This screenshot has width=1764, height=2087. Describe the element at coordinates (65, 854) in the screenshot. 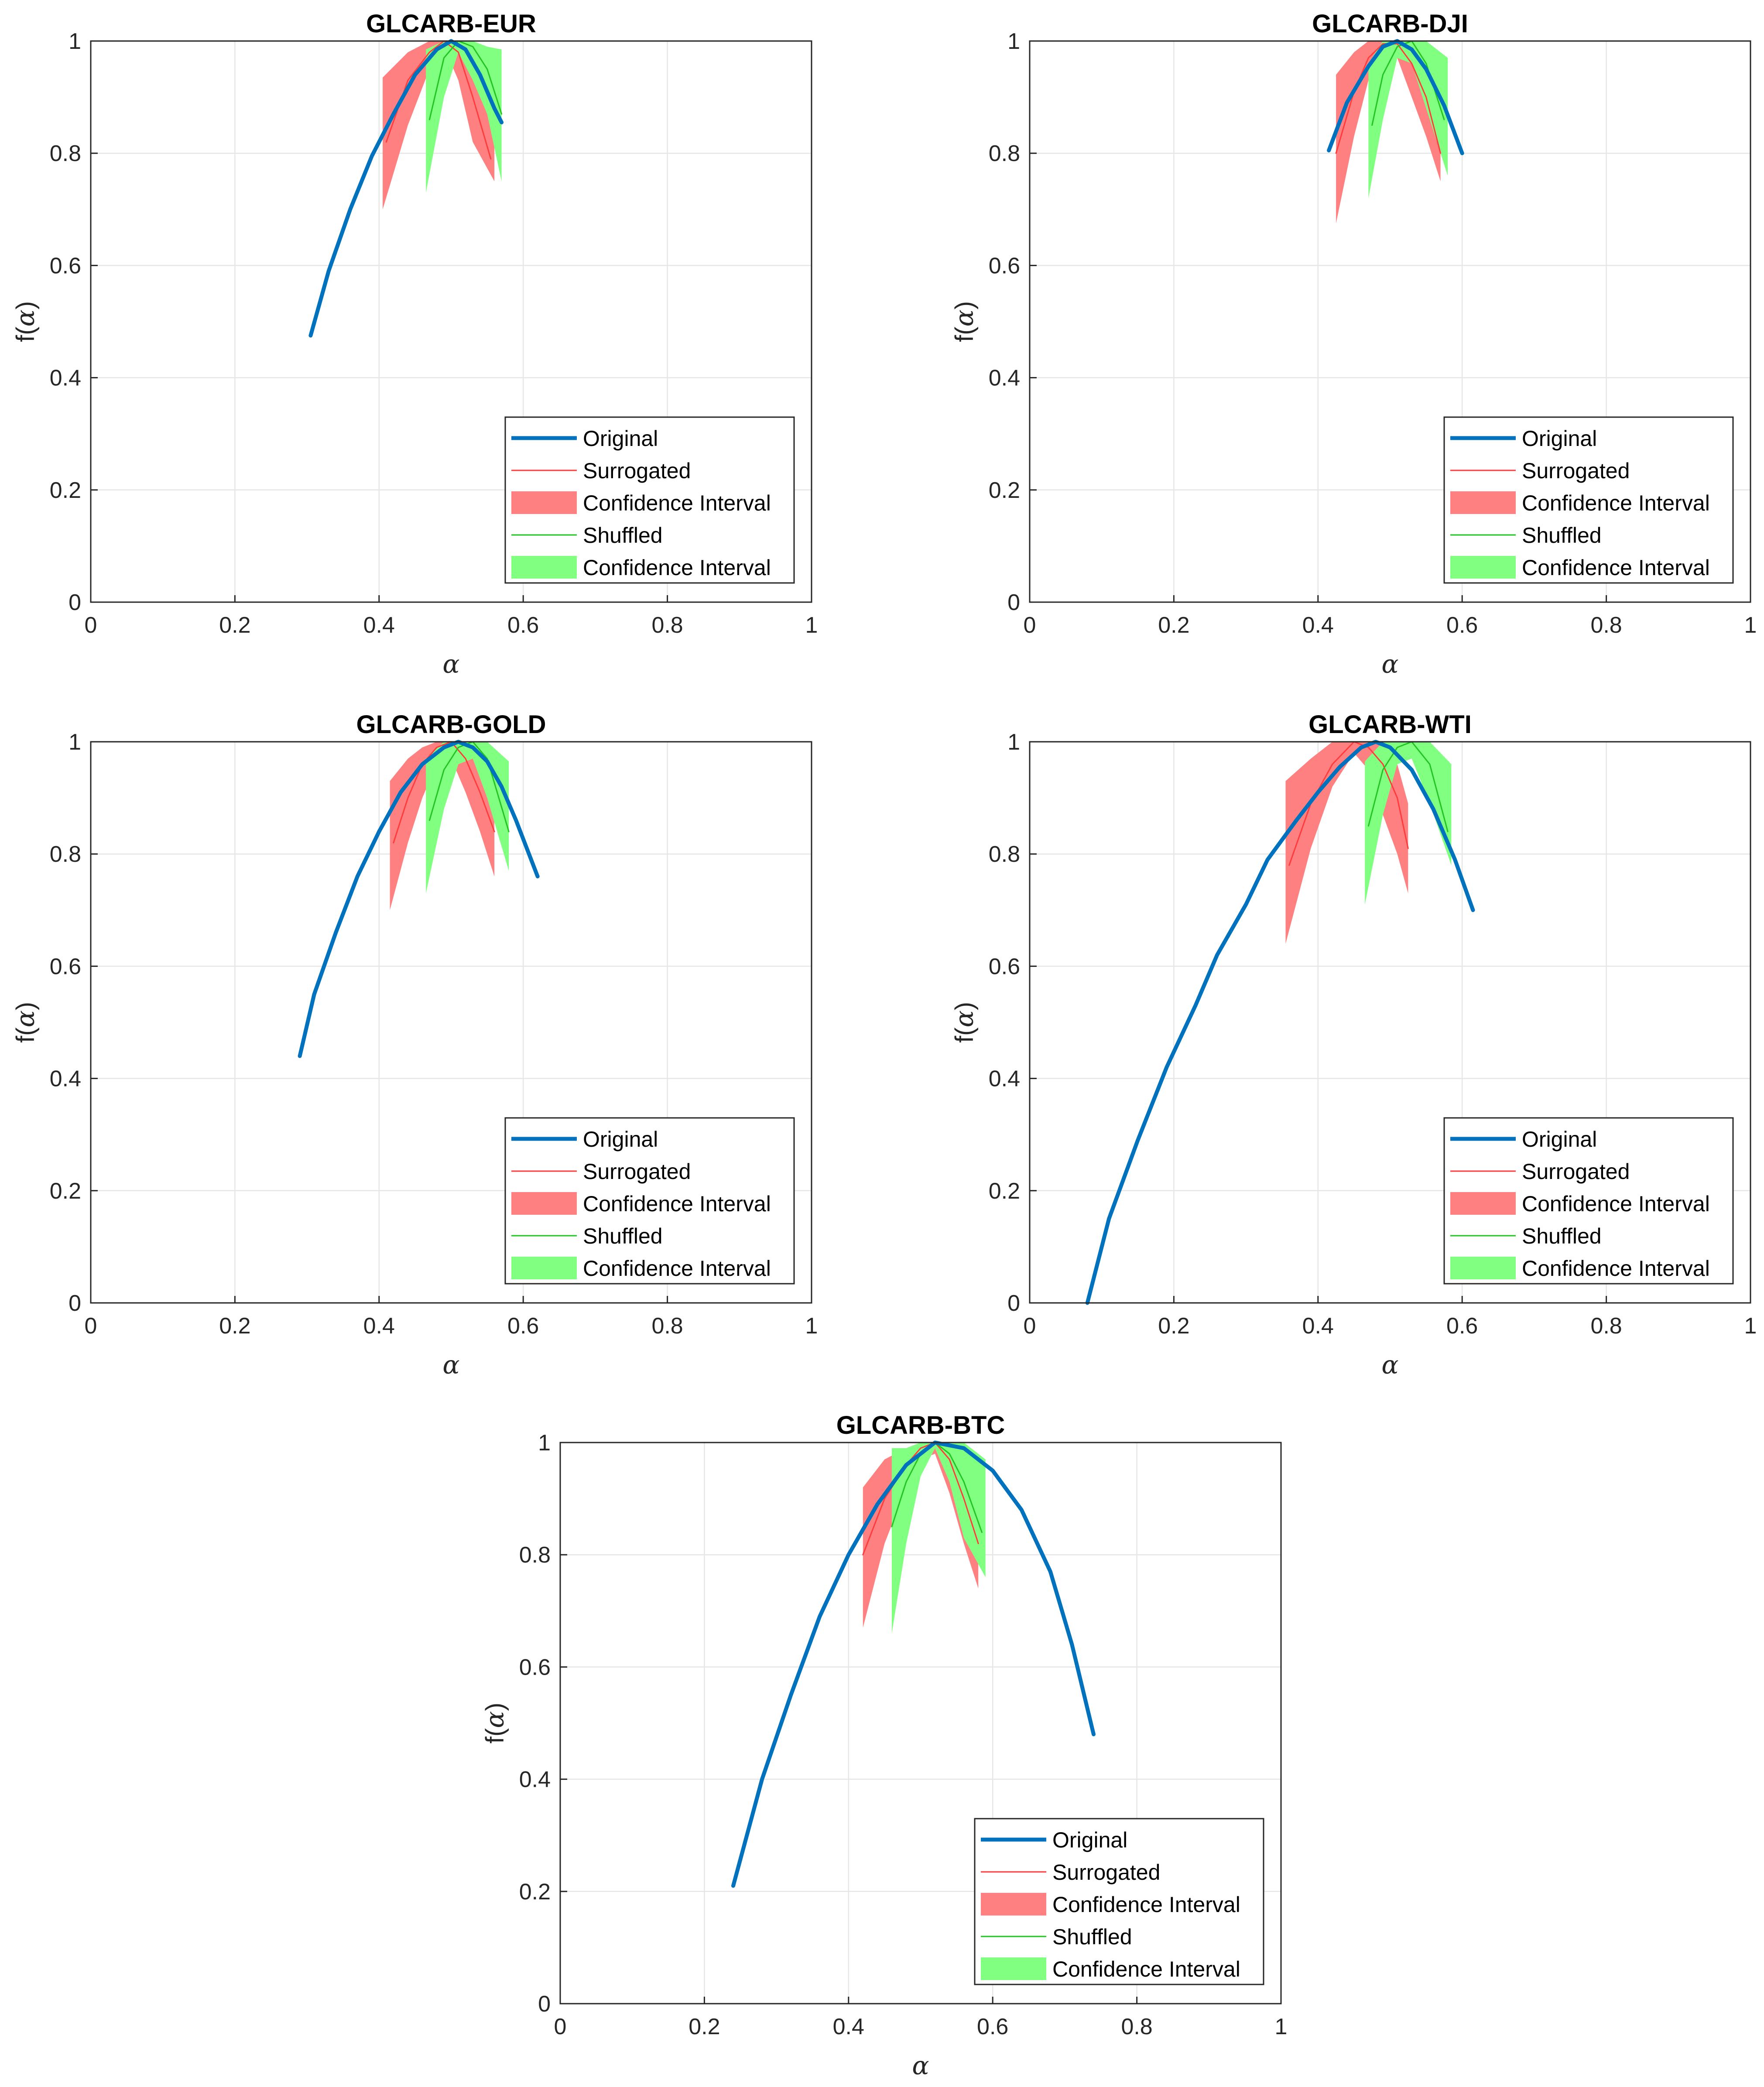

I see `y-tick-label: 0.8` at that location.